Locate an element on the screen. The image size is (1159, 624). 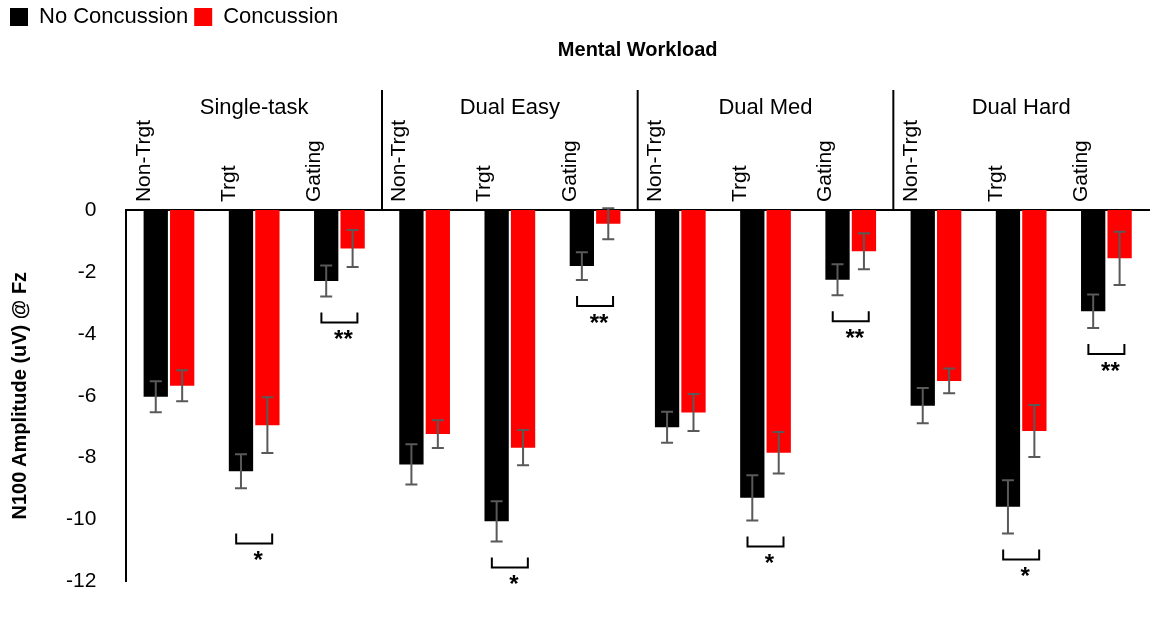
x-axis-title: Mental Workload is located at coordinates (637, 48).